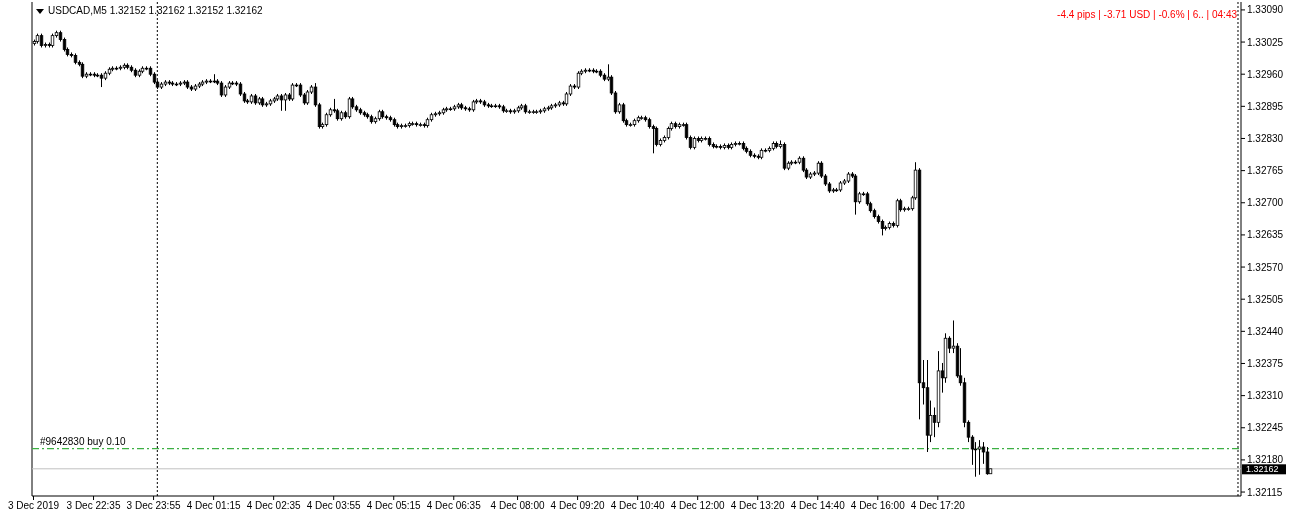  What do you see at coordinates (1265, 363) in the screenshot?
I see `y-tick-label: 1.32375` at bounding box center [1265, 363].